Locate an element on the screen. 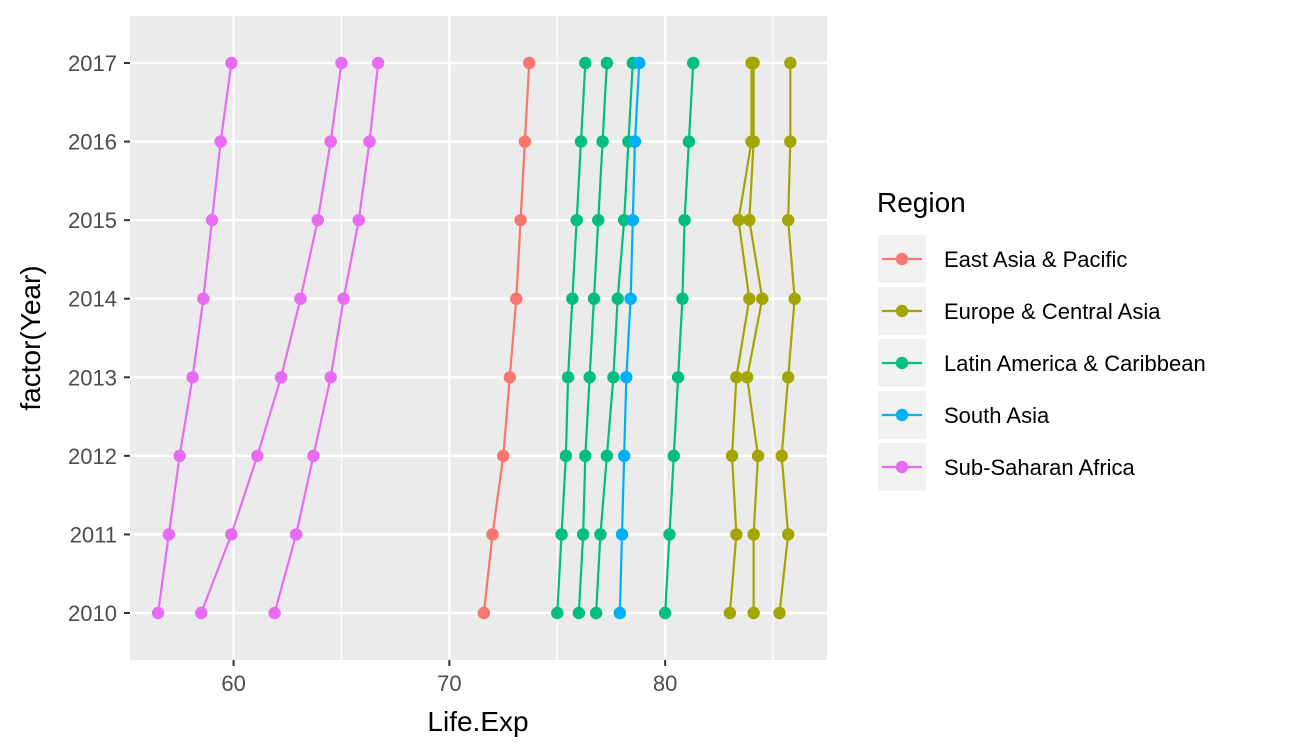 This screenshot has height=756, width=1296. y-tick-label: 2012 is located at coordinates (92, 456).